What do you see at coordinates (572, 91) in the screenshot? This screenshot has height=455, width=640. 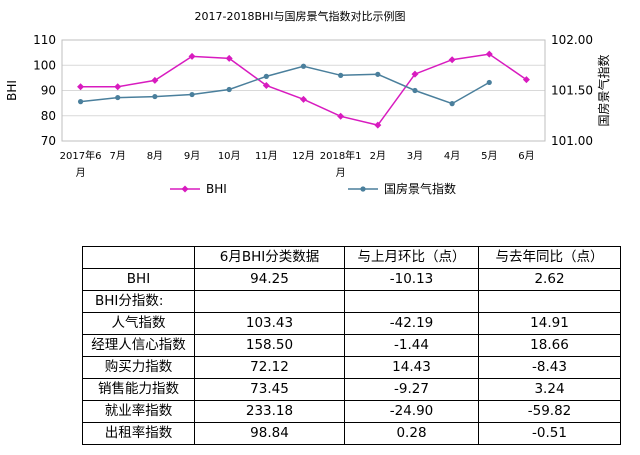 I see `y-right-tick-label: 101.50` at bounding box center [572, 91].